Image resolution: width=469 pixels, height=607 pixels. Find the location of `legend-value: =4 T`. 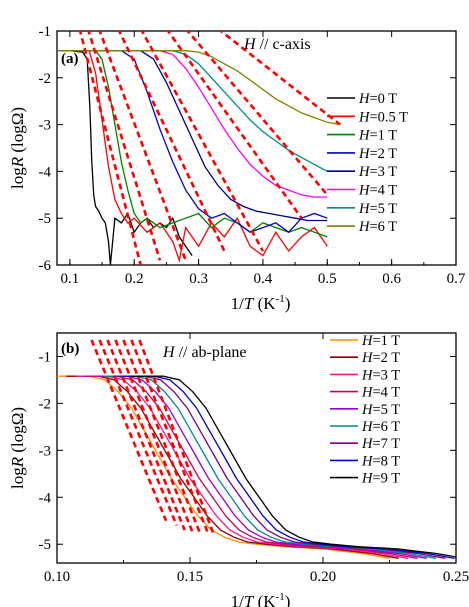

legend-value: =4 T is located at coordinates (386, 393).